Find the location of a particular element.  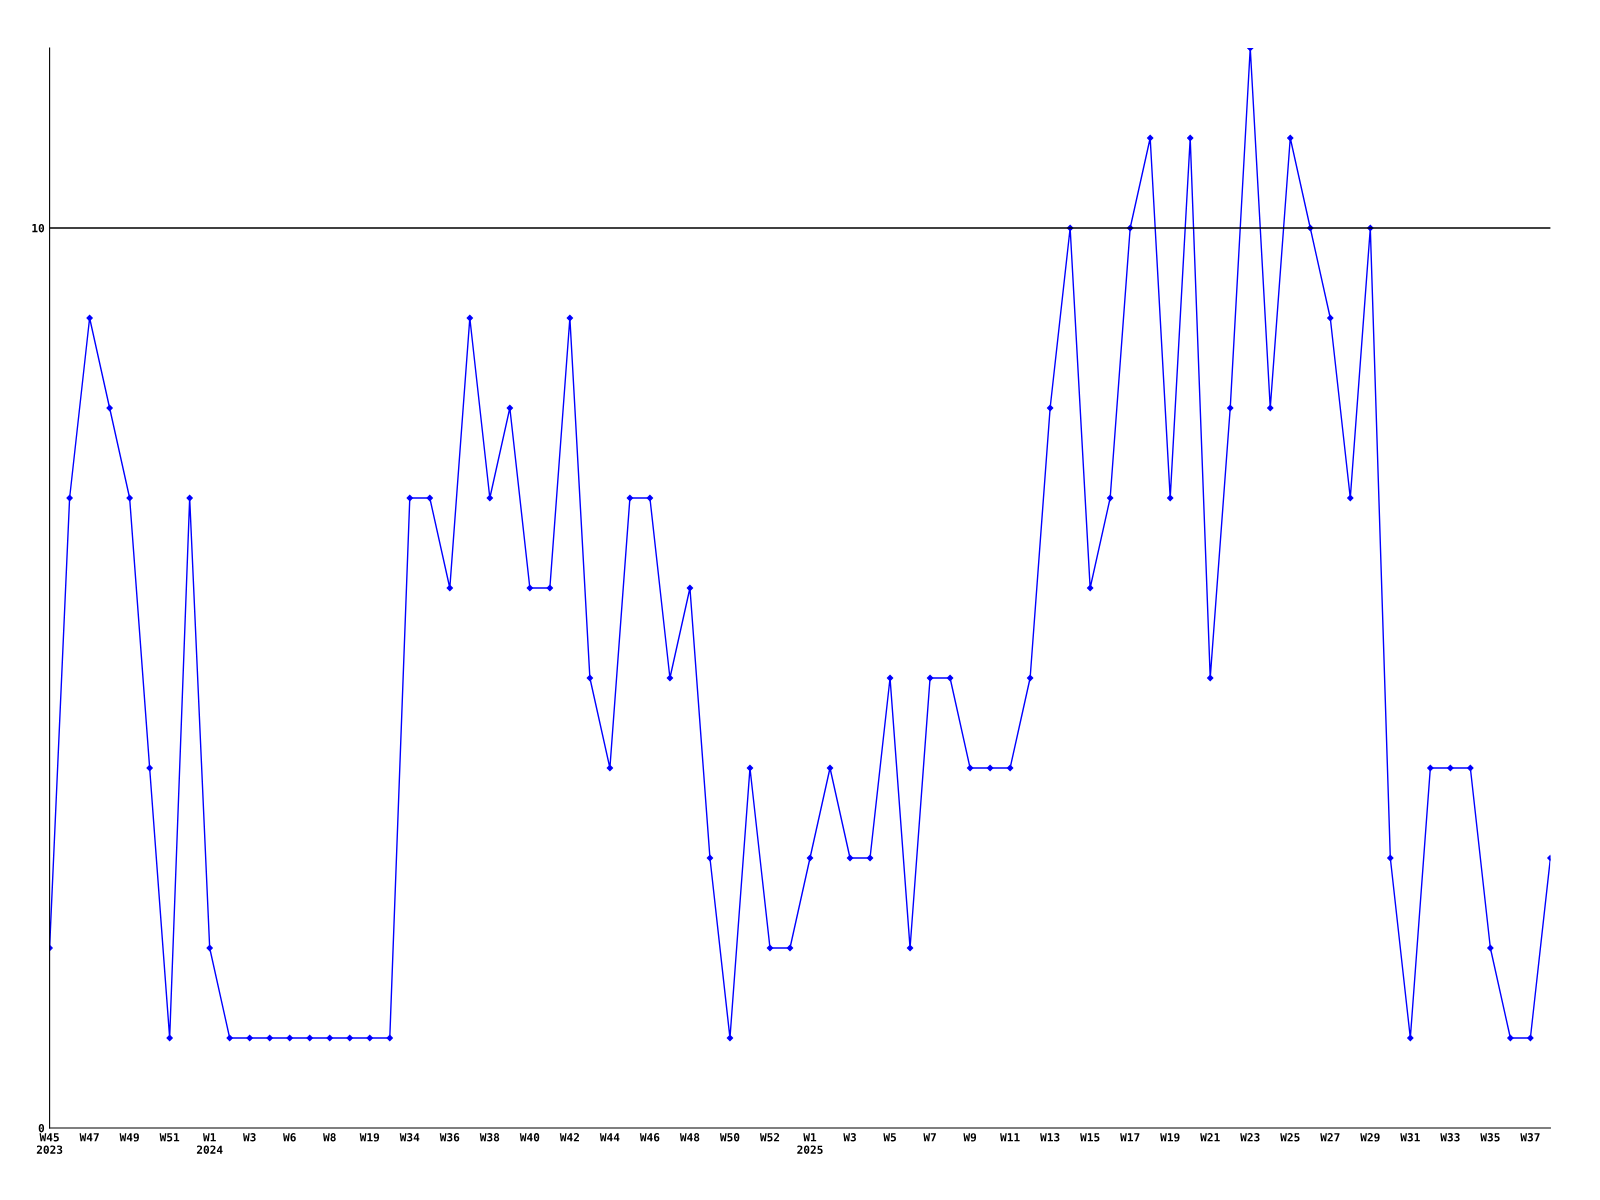

x-tick-label: W1 2024 is located at coordinates (209, 1143).